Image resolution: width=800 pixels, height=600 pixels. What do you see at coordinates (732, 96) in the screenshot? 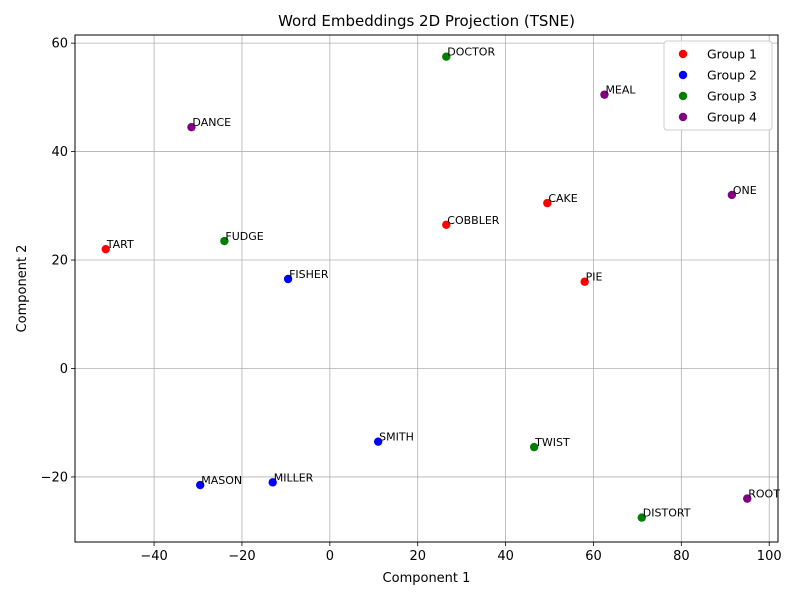
I see `legend-label: Group 3` at bounding box center [732, 96].